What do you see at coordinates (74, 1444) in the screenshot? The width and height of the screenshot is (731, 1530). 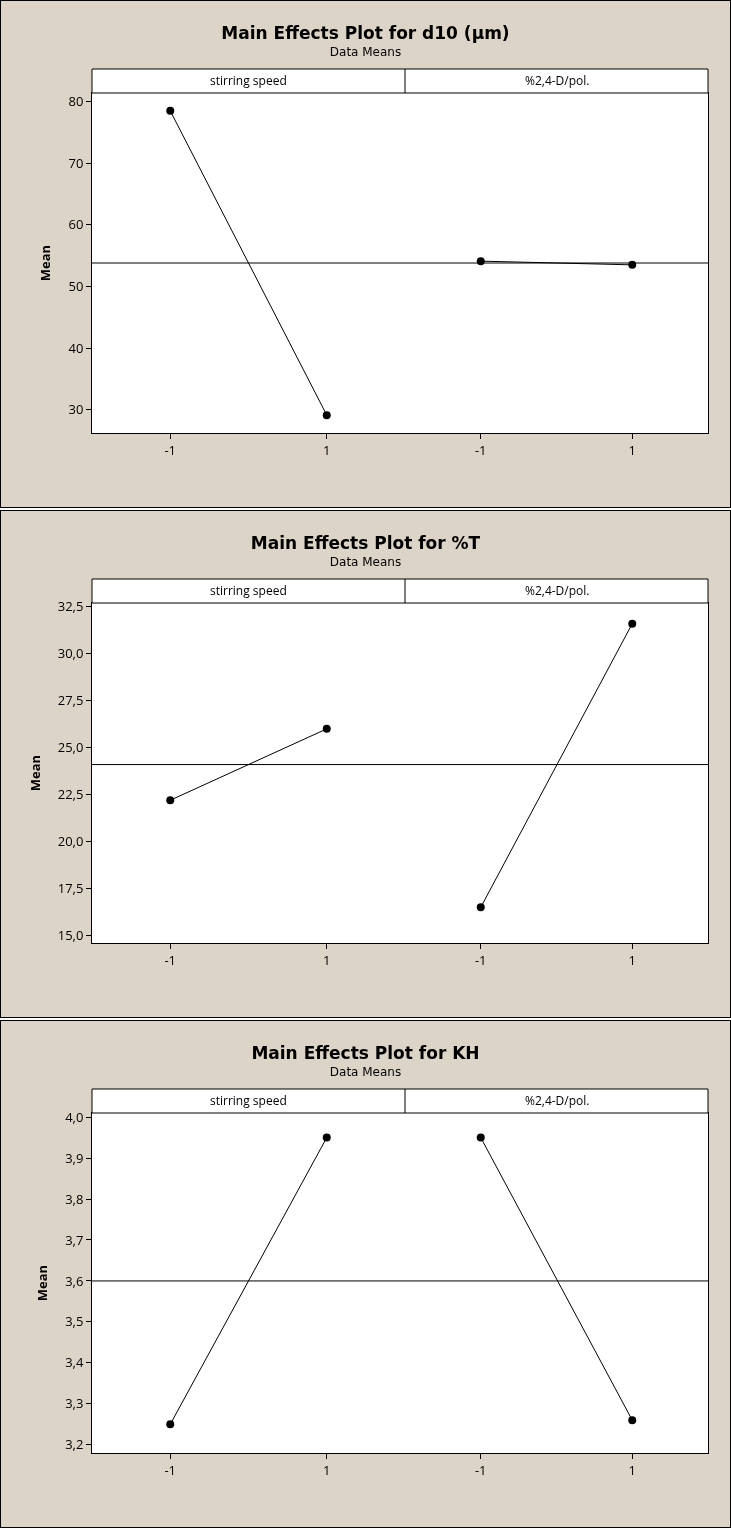 I see `y-tick-label: 3,2` at bounding box center [74, 1444].